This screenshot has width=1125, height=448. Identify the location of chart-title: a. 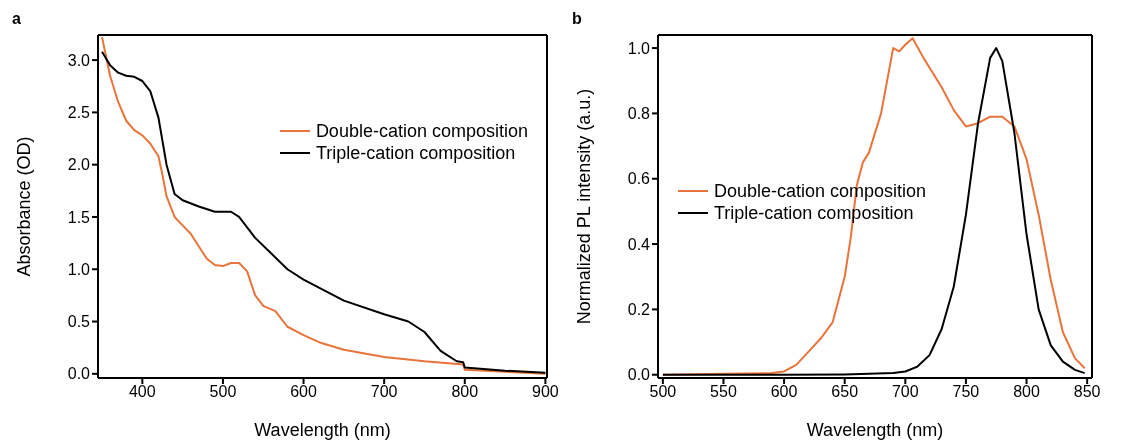
(16, 19).